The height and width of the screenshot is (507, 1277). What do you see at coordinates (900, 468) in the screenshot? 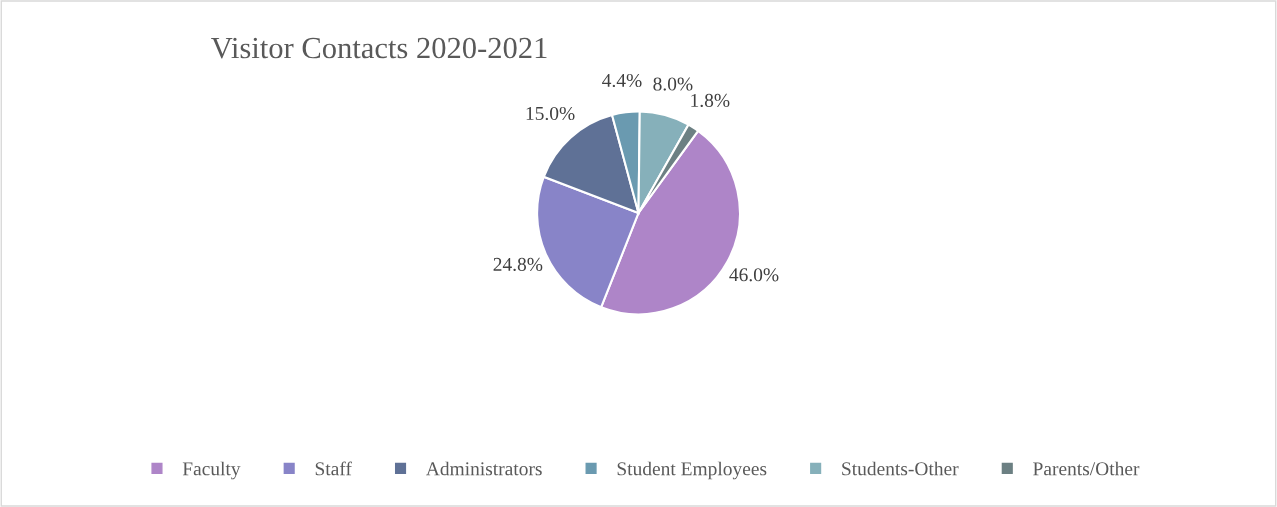
I see `legend-label: Students-Other` at bounding box center [900, 468].